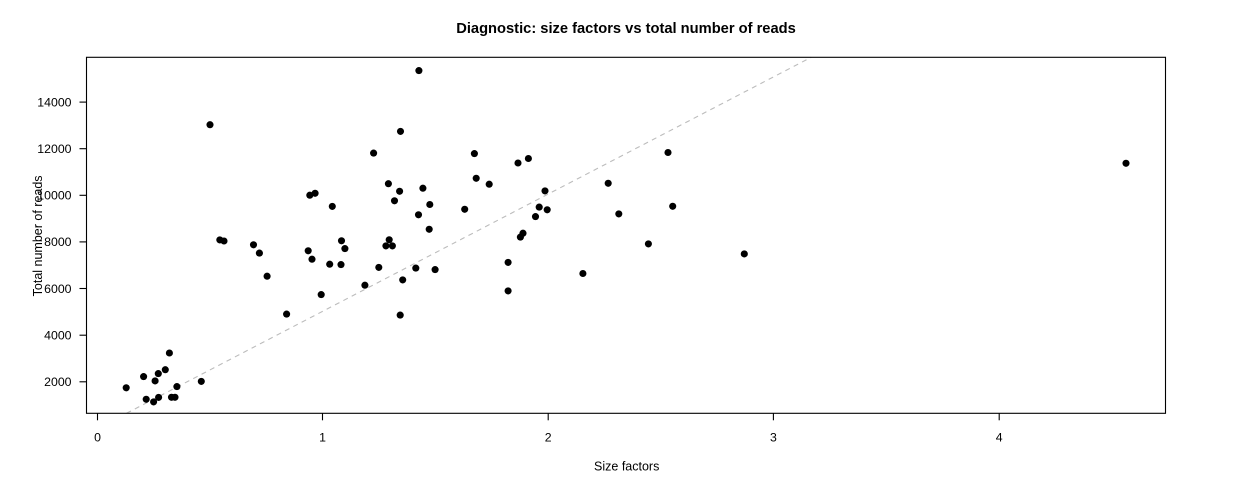 This screenshot has width=1238, height=500. Describe the element at coordinates (999, 437) in the screenshot. I see `svg-text: 4` at that location.